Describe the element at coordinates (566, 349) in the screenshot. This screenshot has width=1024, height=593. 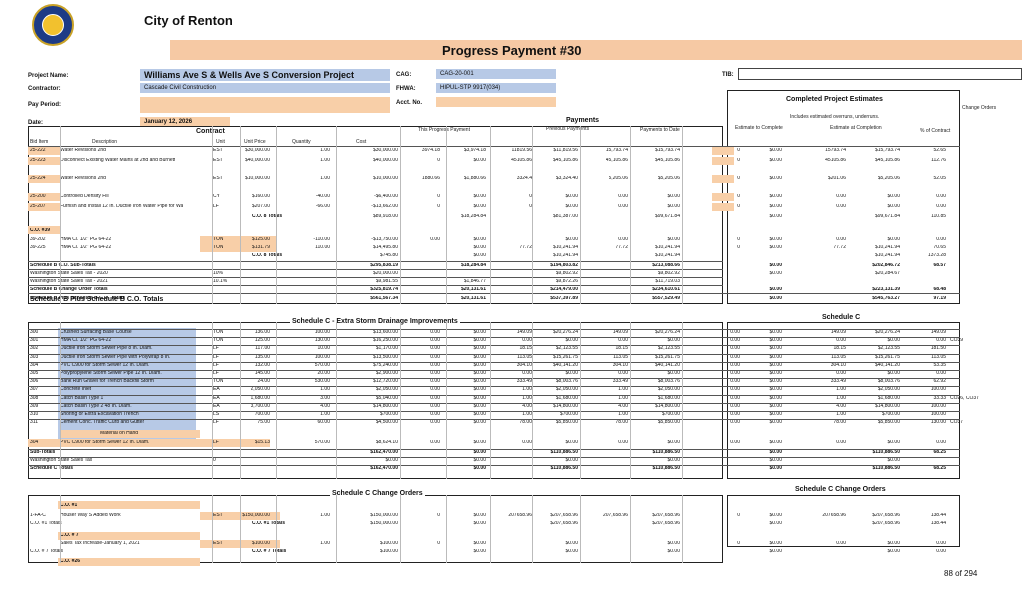
I see `cell-pc: $2,123.55` at that location.